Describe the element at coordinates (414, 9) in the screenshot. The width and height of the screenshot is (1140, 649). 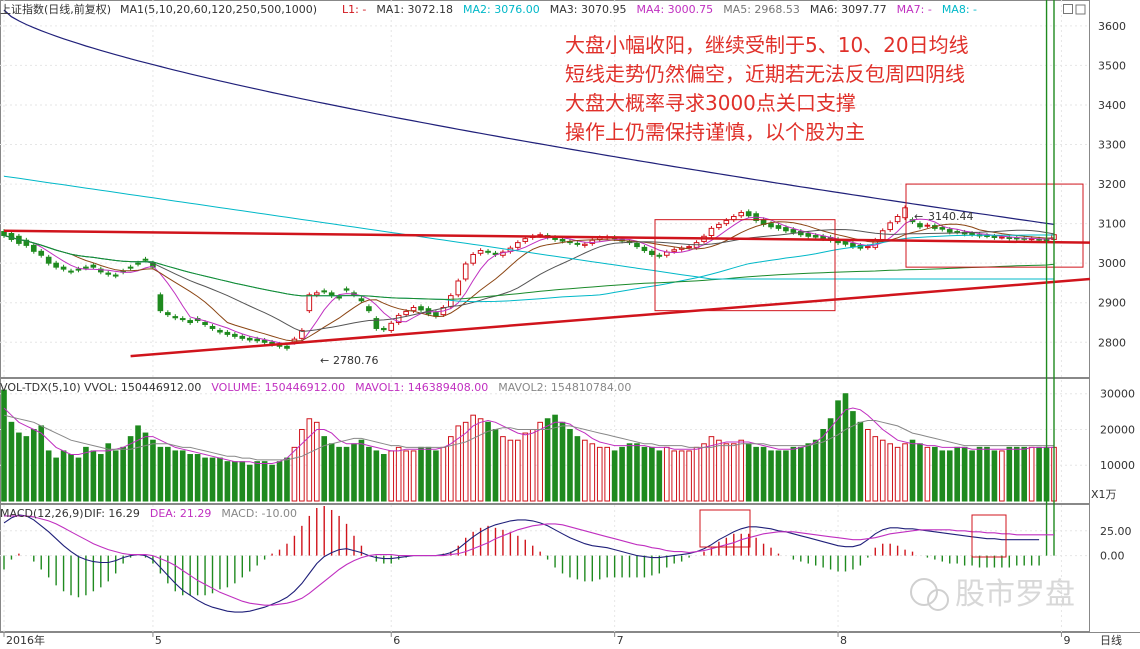
I see `legend-item: MA1: 3072.18` at that location.